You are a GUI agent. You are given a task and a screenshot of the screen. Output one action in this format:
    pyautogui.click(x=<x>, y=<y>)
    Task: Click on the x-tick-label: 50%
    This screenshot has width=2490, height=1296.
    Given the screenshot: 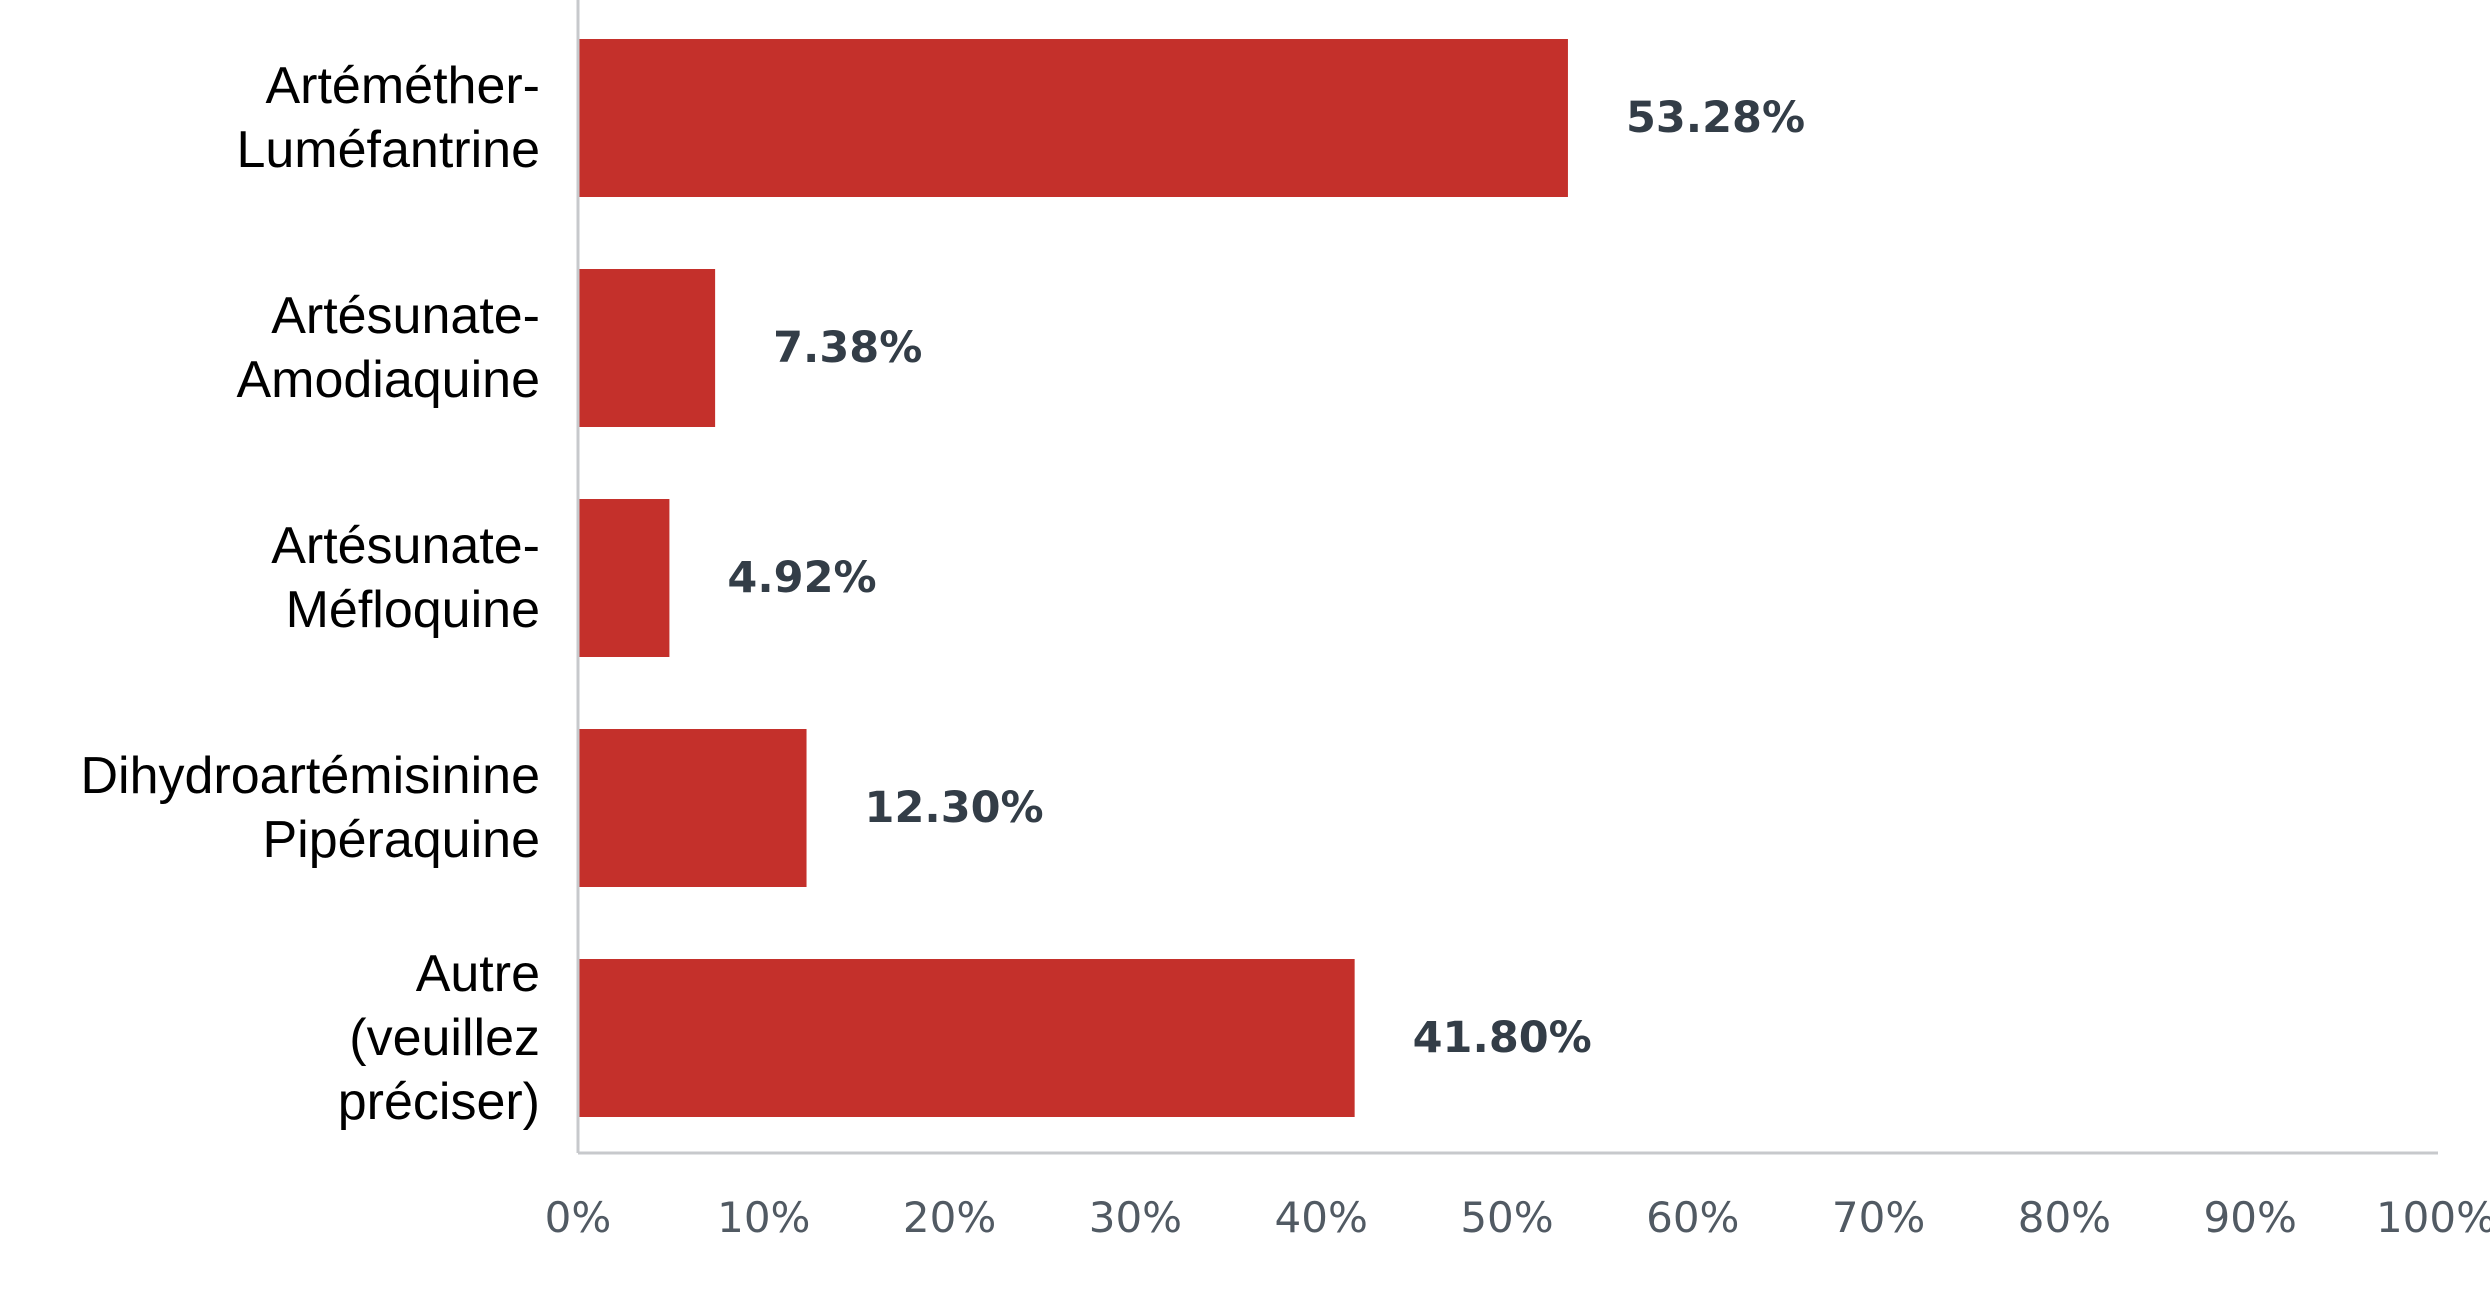 What is the action you would take?
    pyautogui.click(x=1506, y=1217)
    